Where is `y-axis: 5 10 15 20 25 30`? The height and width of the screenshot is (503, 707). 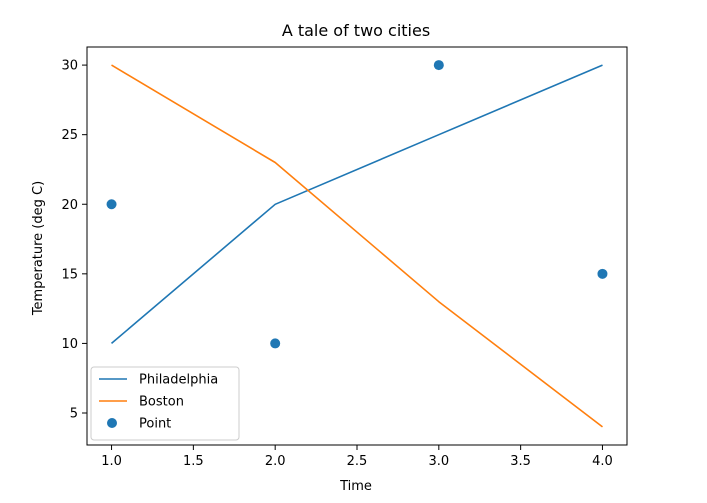
y-axis: 5 10 15 20 25 30 is located at coordinates (74, 240).